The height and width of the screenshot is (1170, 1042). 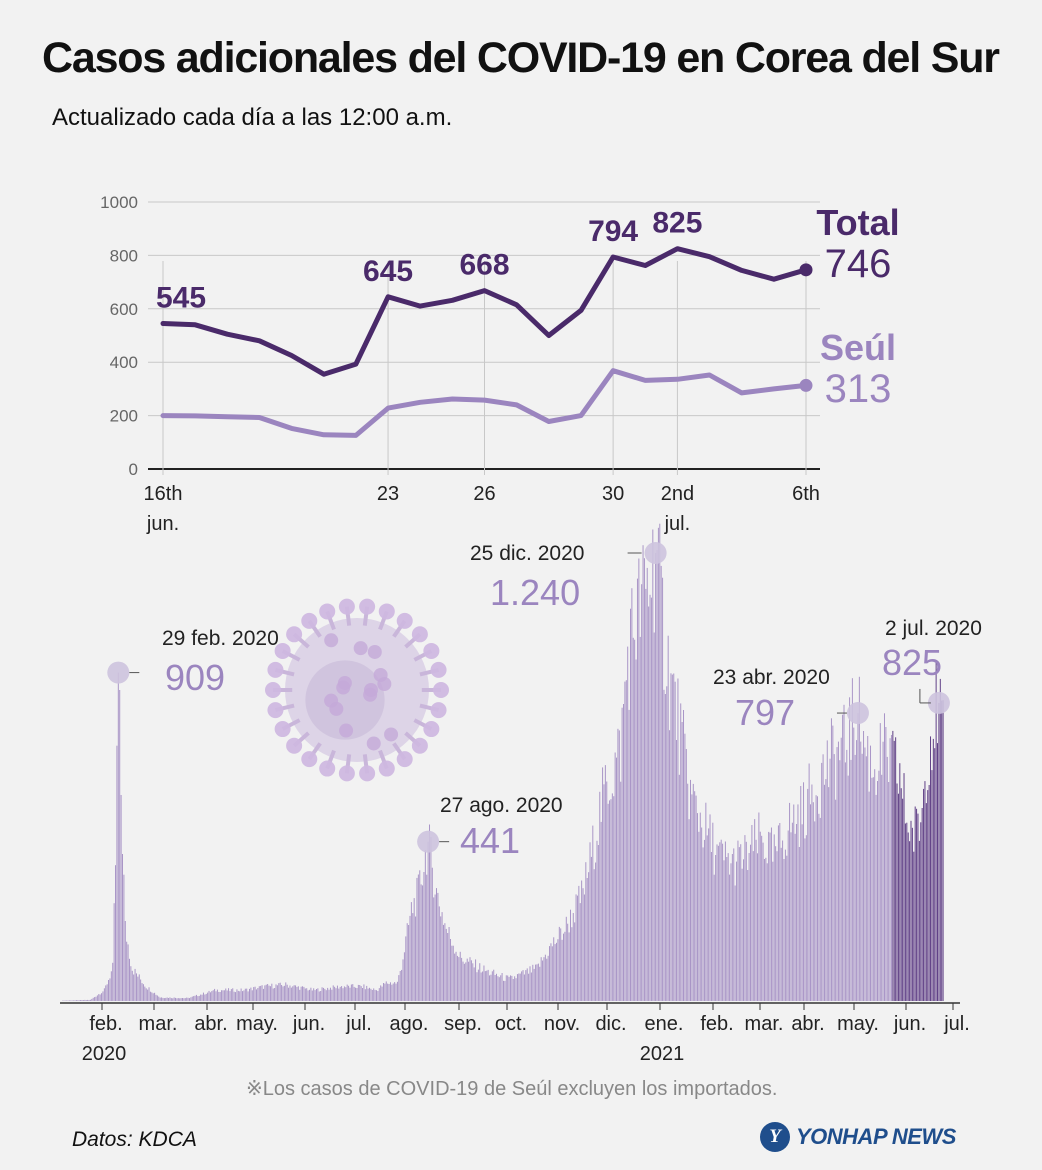 I want to click on peak-marker, so click(x=118, y=672).